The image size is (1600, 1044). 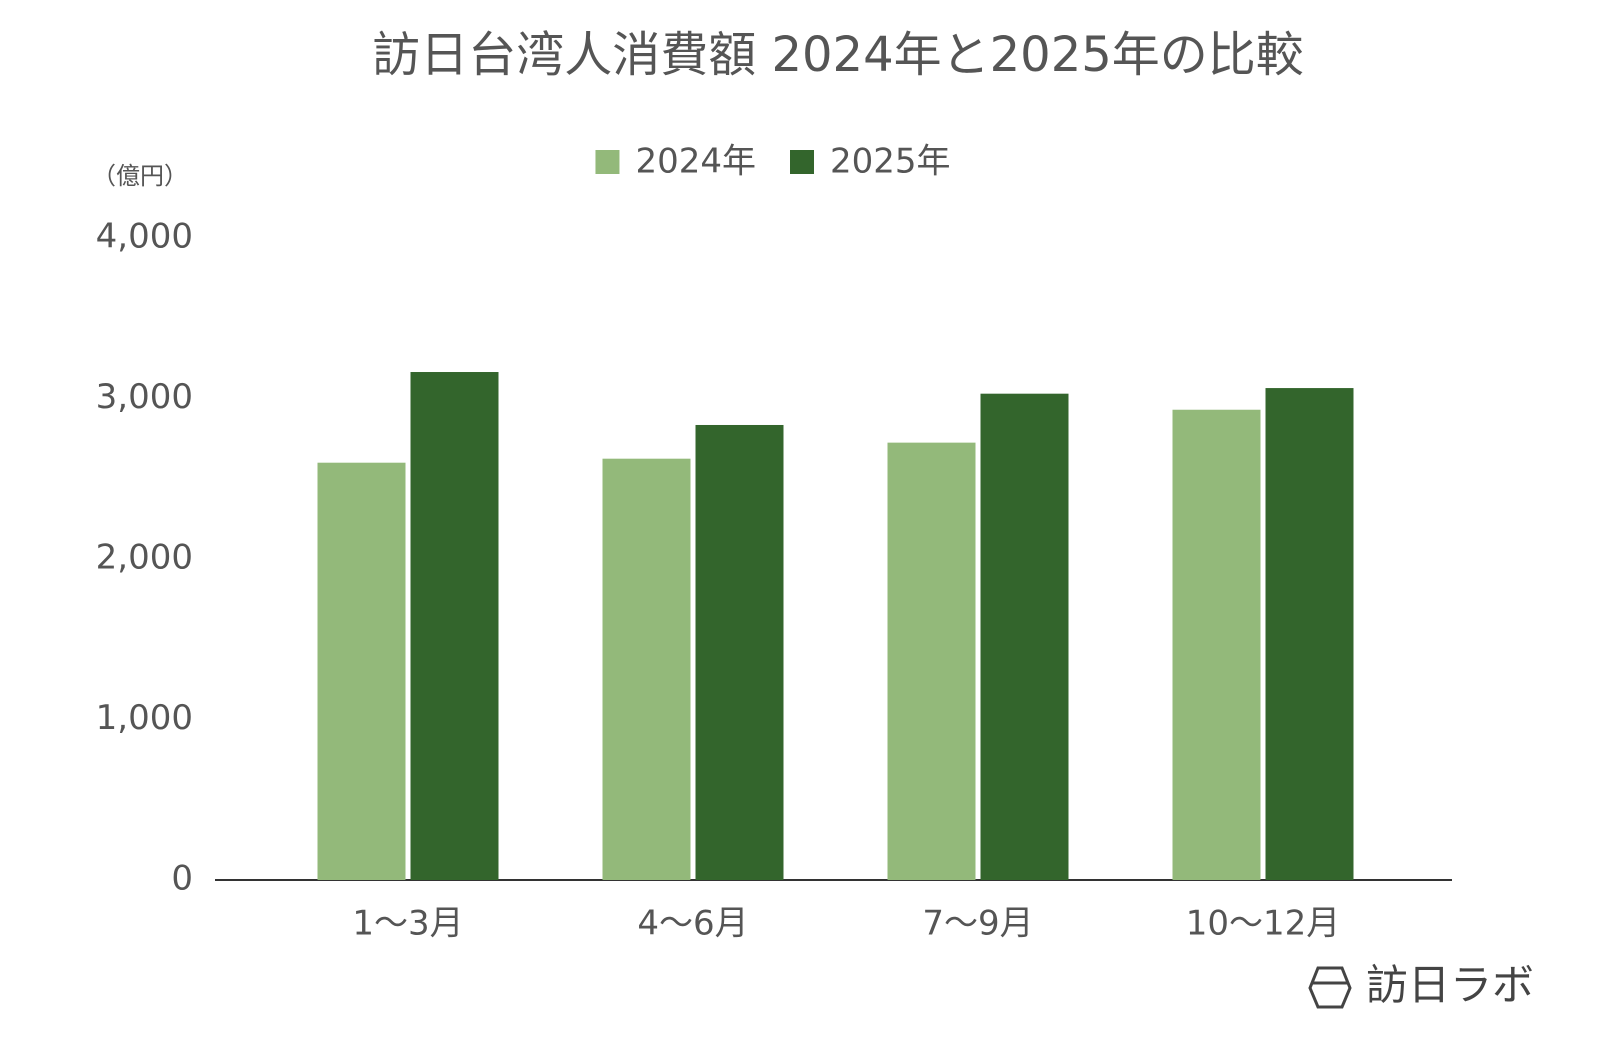 I want to click on legend-label: 2025年, so click(x=890, y=162).